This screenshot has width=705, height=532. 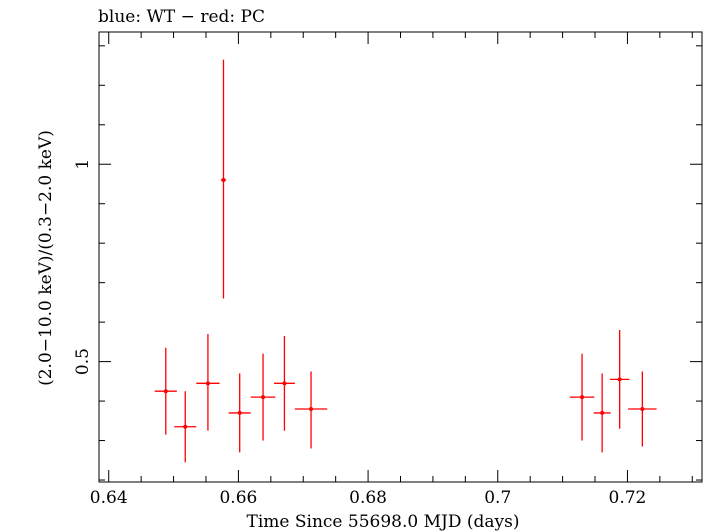 I want to click on y-tick-label: 0.5, so click(x=83, y=361).